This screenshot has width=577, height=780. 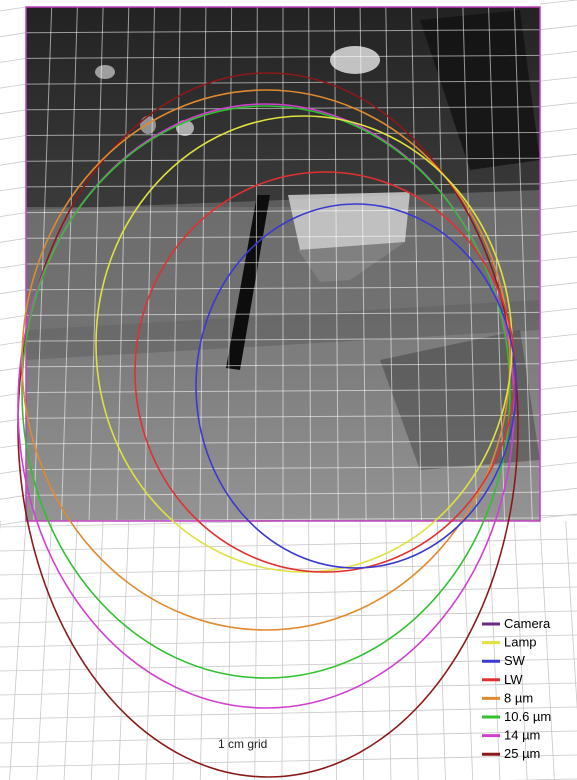 What do you see at coordinates (518, 697) in the screenshot?
I see `legend-label: 8 µm` at bounding box center [518, 697].